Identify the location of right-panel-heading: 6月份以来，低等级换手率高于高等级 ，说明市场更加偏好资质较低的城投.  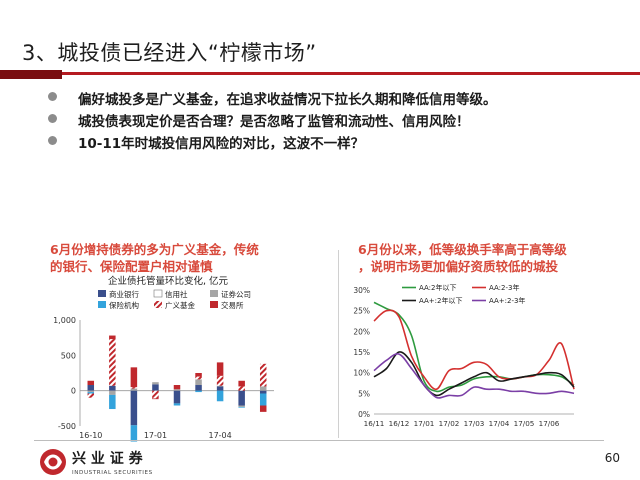
(462, 258).